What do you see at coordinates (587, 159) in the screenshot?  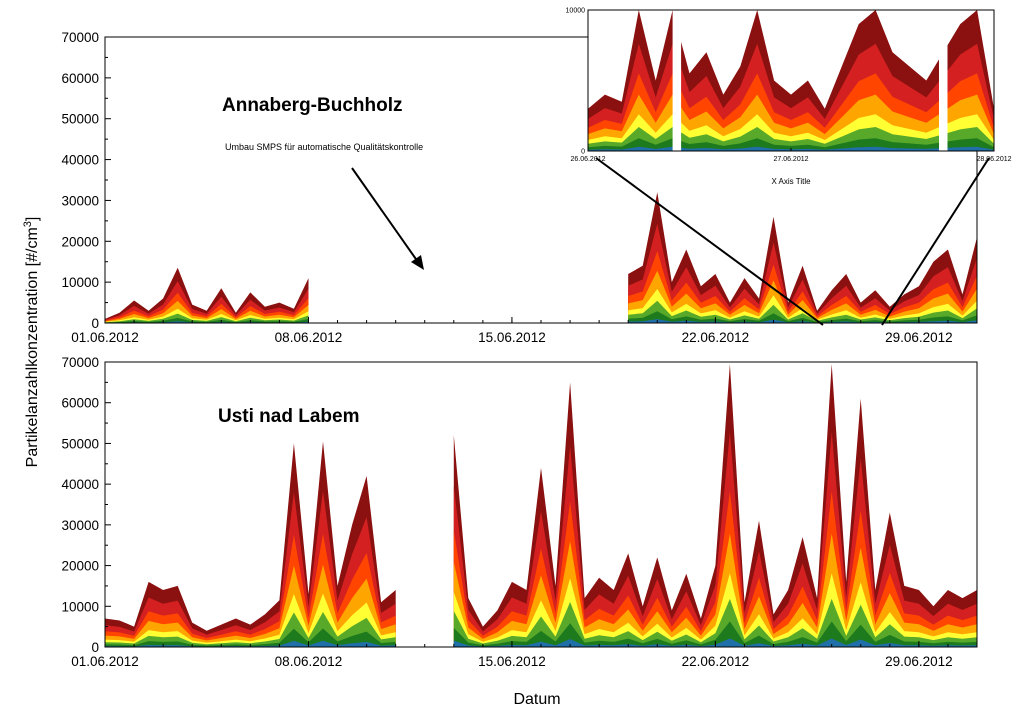 I see `x-tick-label: 26.06.2012` at bounding box center [587, 159].